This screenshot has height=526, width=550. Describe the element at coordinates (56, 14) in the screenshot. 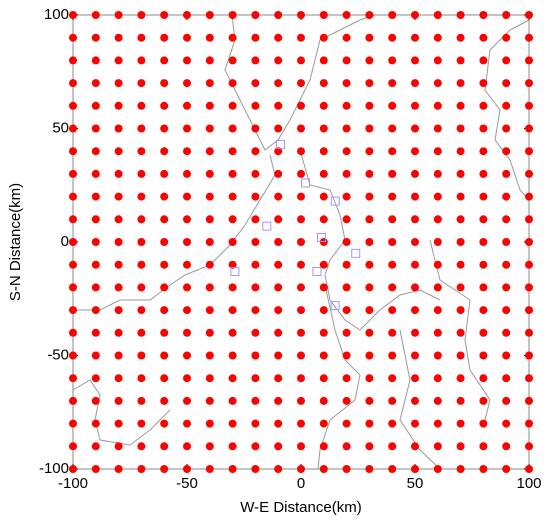

I see `y-tick-label: 100` at that location.